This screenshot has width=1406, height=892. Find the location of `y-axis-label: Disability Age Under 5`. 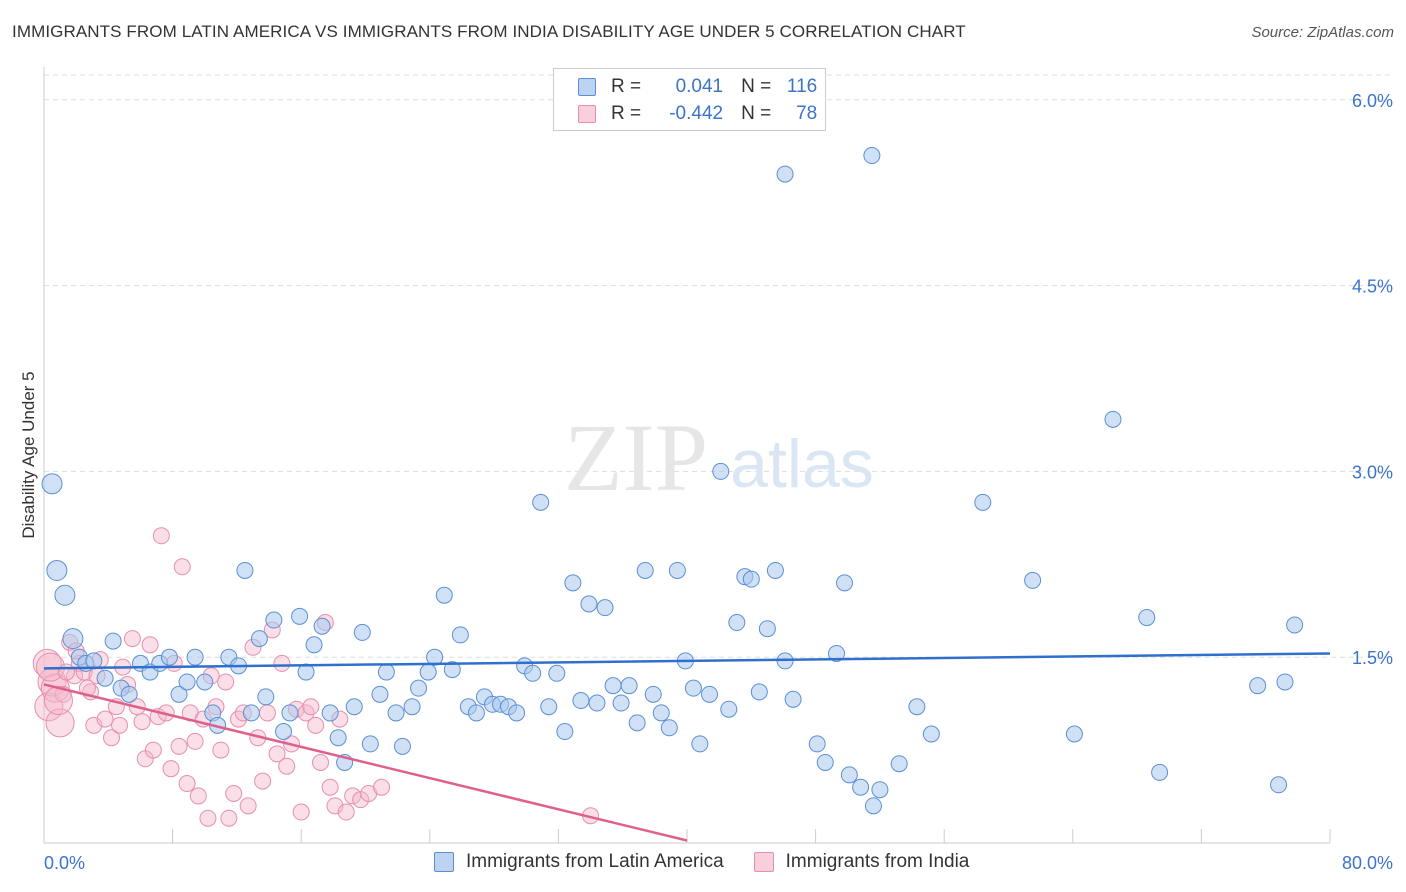

y-axis-label: Disability Age Under 5 is located at coordinates (28, 454).